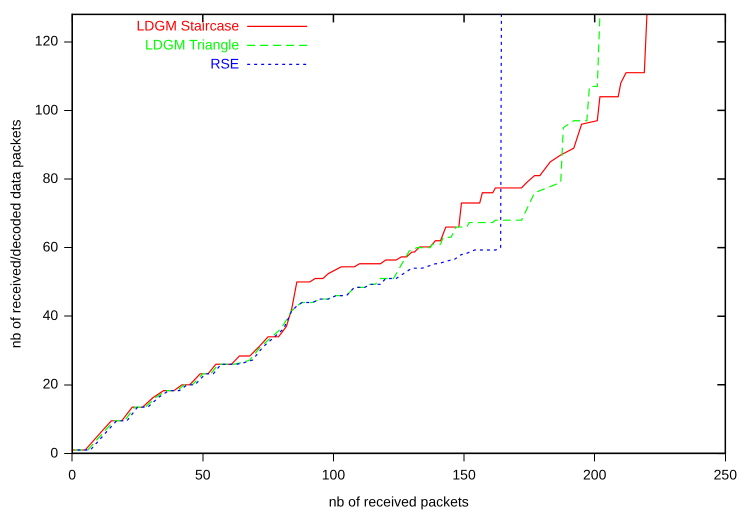 The width and height of the screenshot is (743, 517). I want to click on x-tick-label: 50, so click(203, 474).